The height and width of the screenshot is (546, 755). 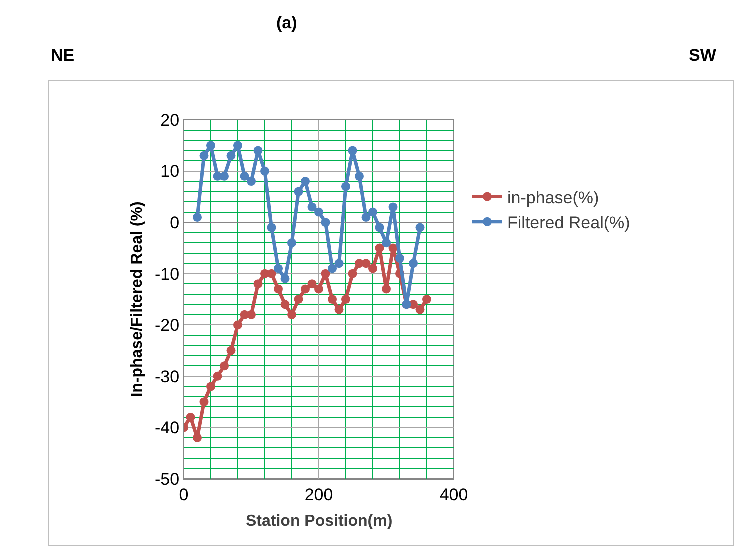 What do you see at coordinates (170, 120) in the screenshot?
I see `y-tick-label: 20` at bounding box center [170, 120].